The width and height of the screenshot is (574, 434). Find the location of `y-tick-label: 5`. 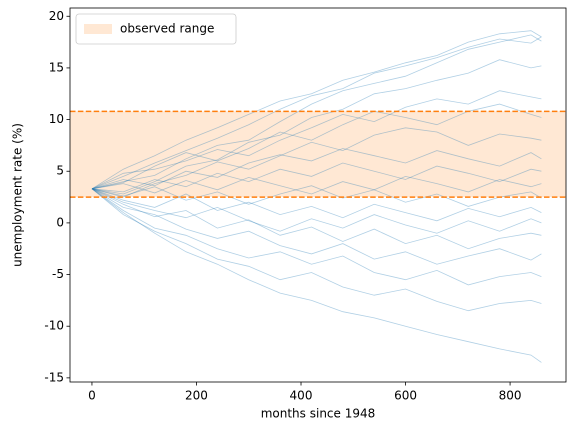

y-tick-label: 5 is located at coordinates (60, 171).